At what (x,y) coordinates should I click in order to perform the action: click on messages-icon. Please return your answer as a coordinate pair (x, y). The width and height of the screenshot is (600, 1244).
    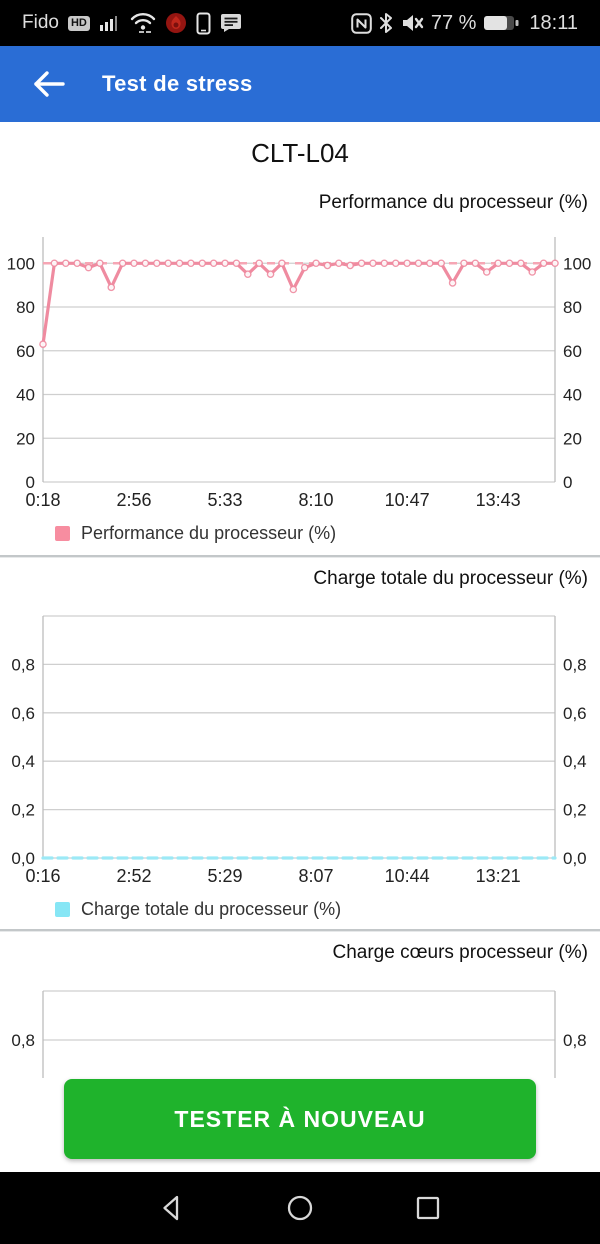
    Looking at the image, I should click on (230, 23).